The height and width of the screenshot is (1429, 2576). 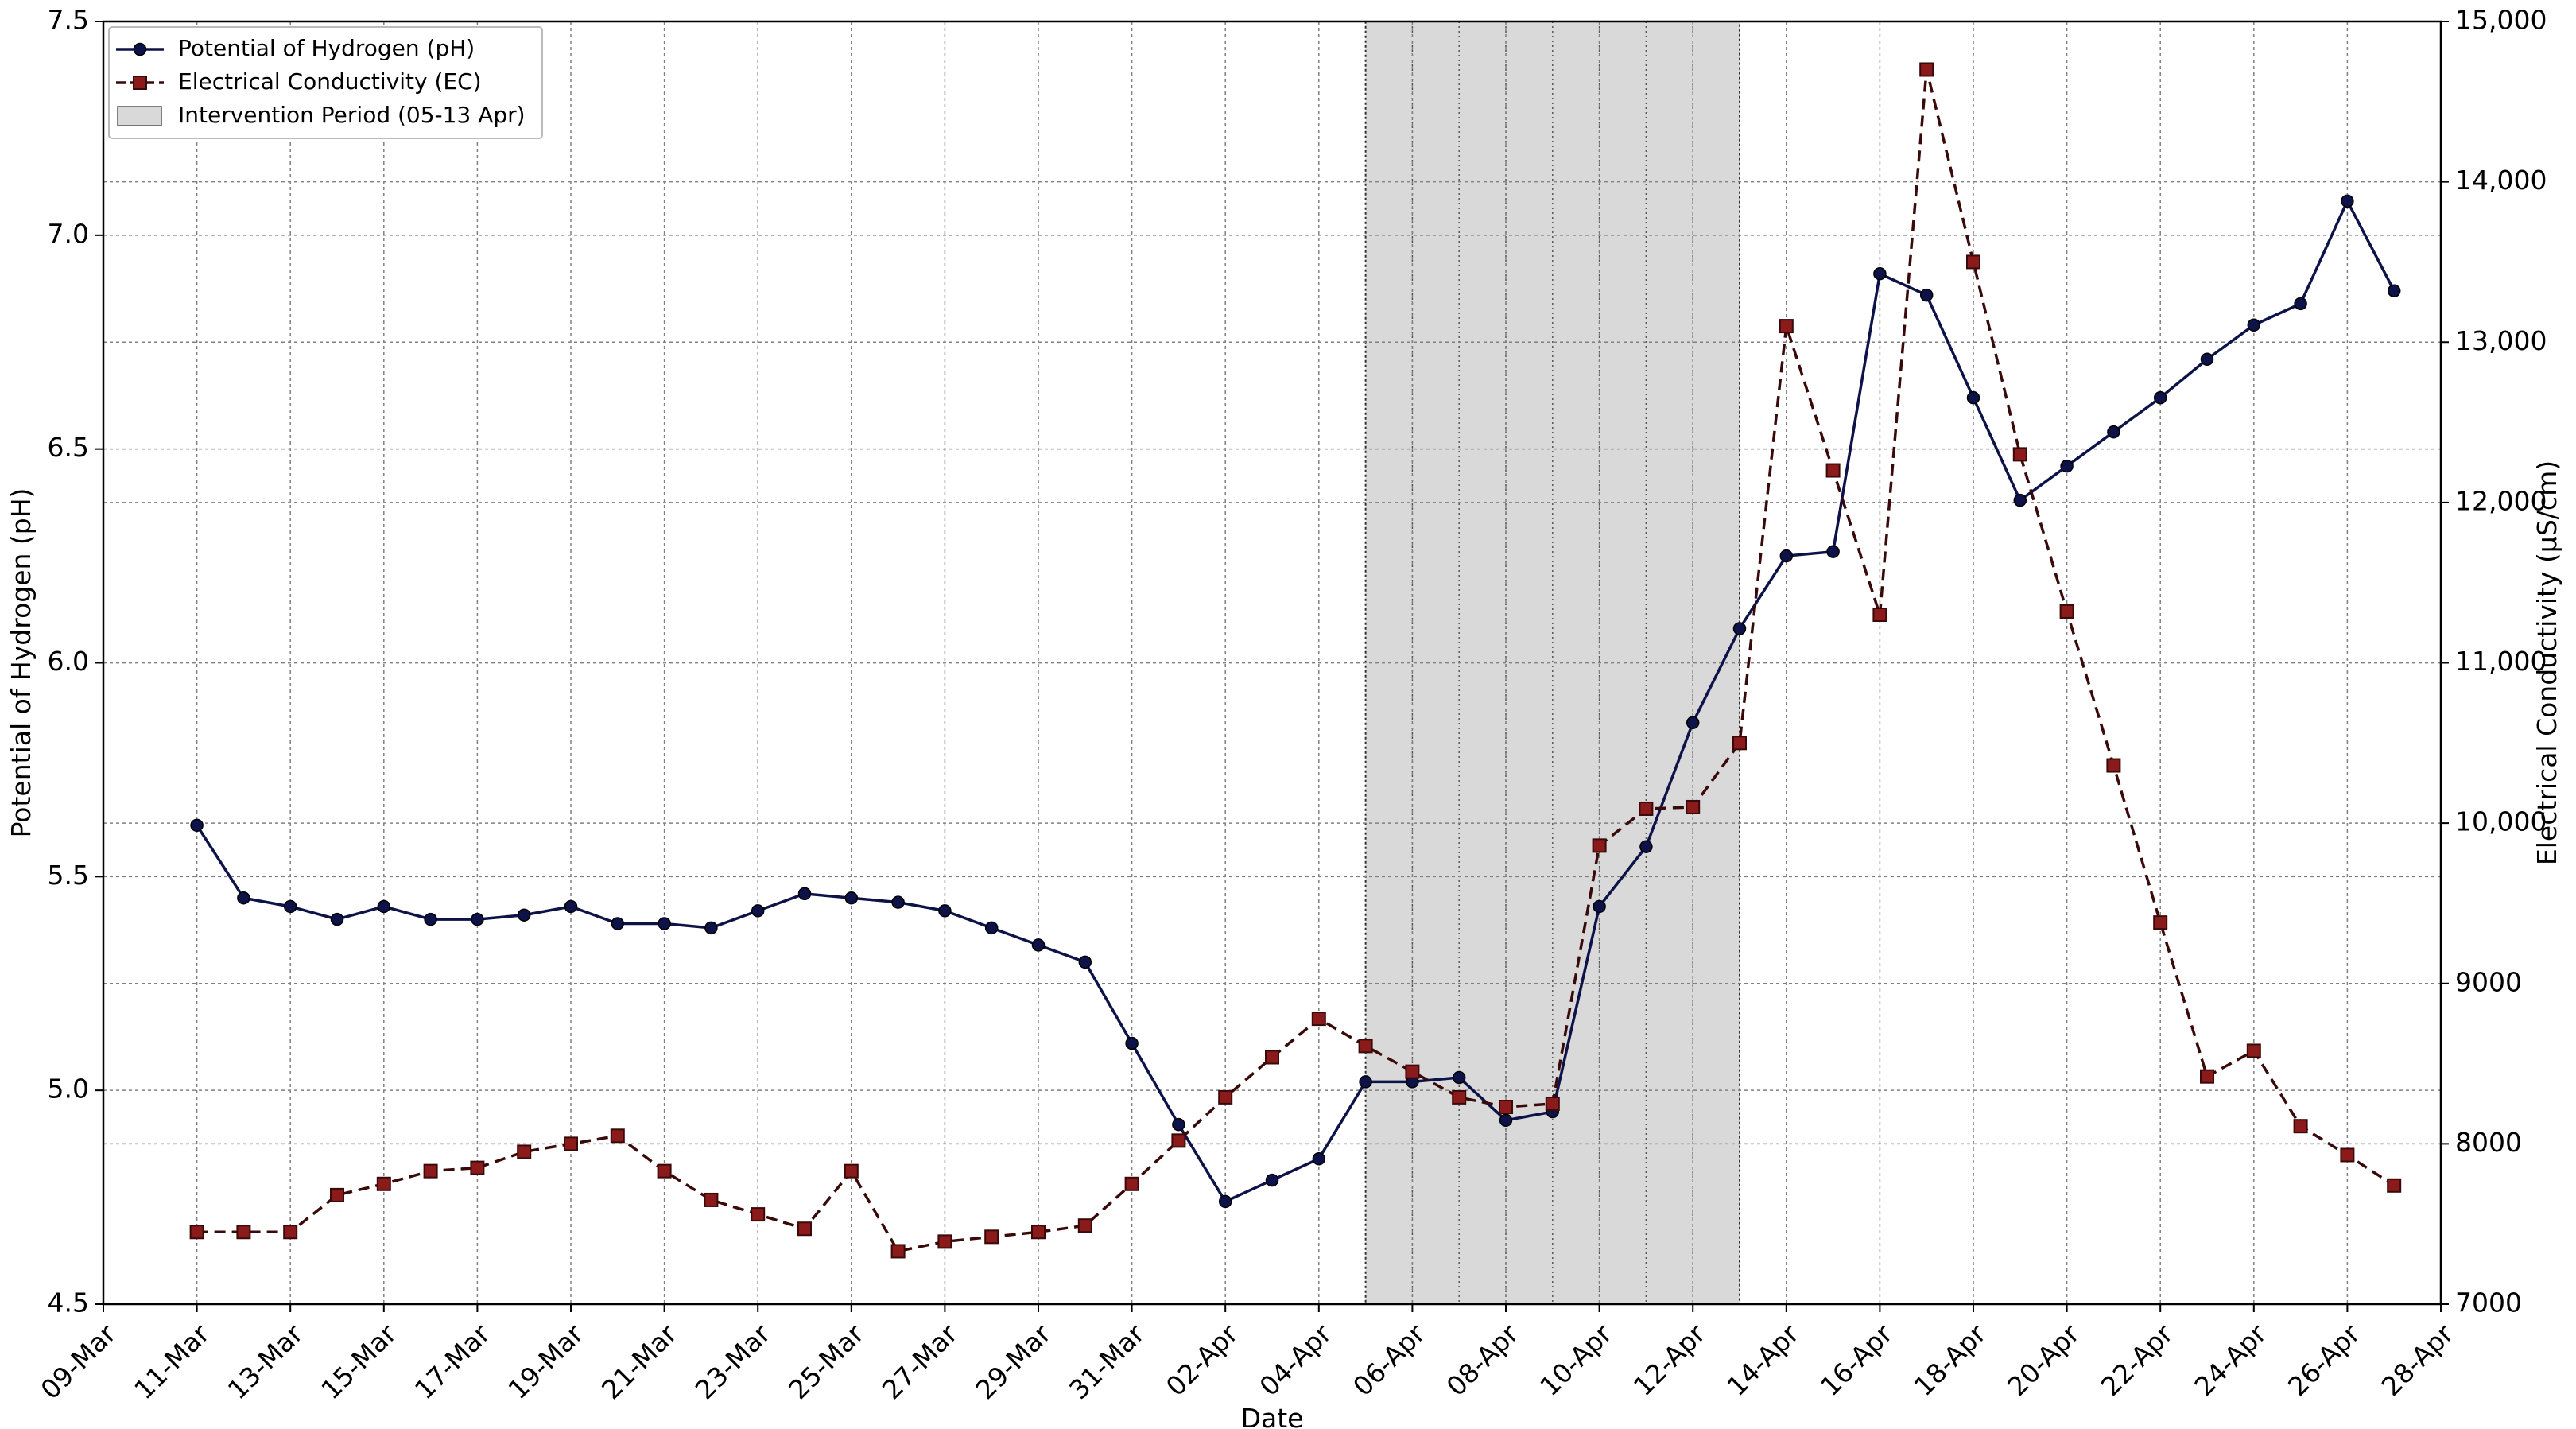 What do you see at coordinates (2489, 981) in the screenshot?
I see `y-right-tick-label: 9000` at bounding box center [2489, 981].